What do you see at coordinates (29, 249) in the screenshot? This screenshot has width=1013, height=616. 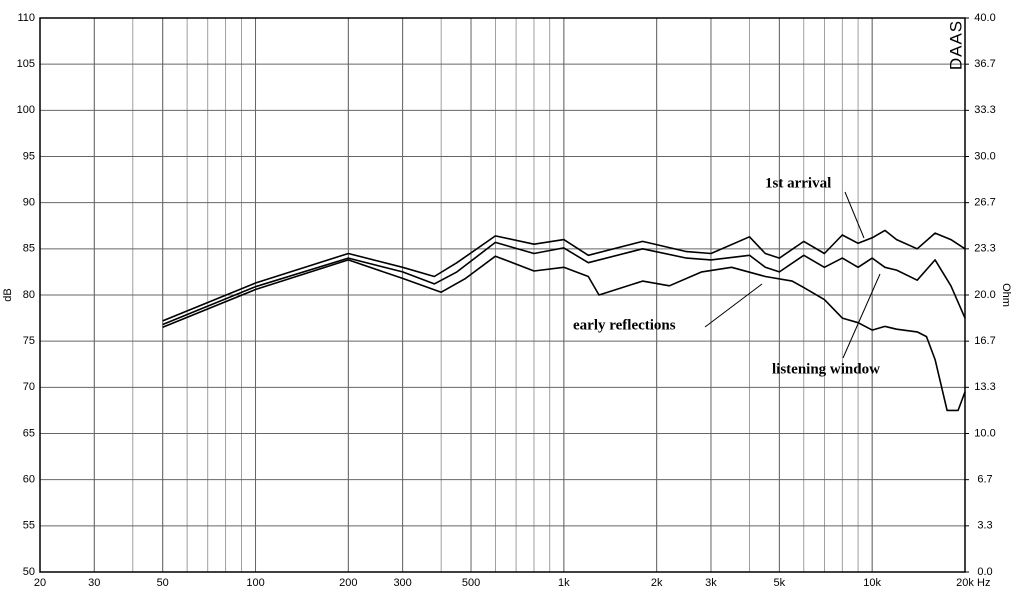 I see `y-tick-label: 85` at bounding box center [29, 249].